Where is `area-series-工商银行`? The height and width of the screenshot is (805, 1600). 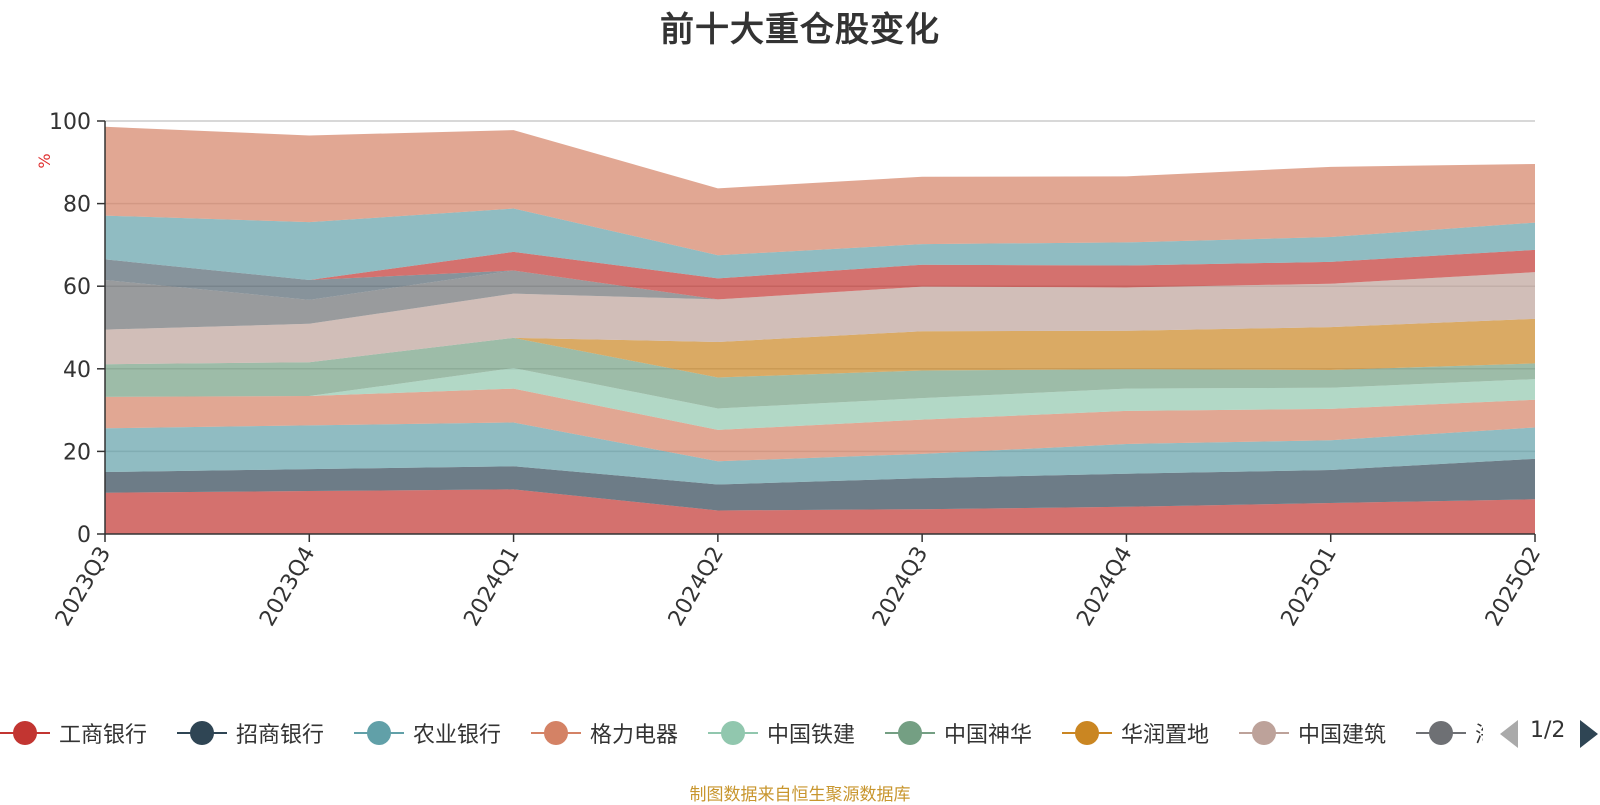 area-series-工商银行 is located at coordinates (820, 511).